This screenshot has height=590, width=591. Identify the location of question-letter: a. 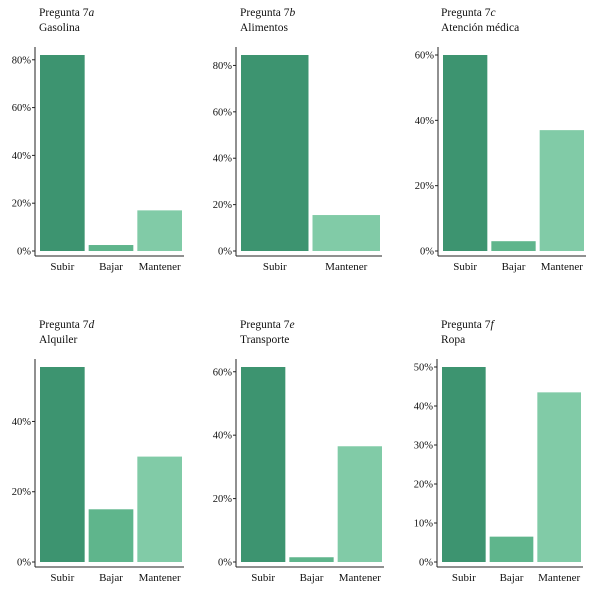
(91, 13).